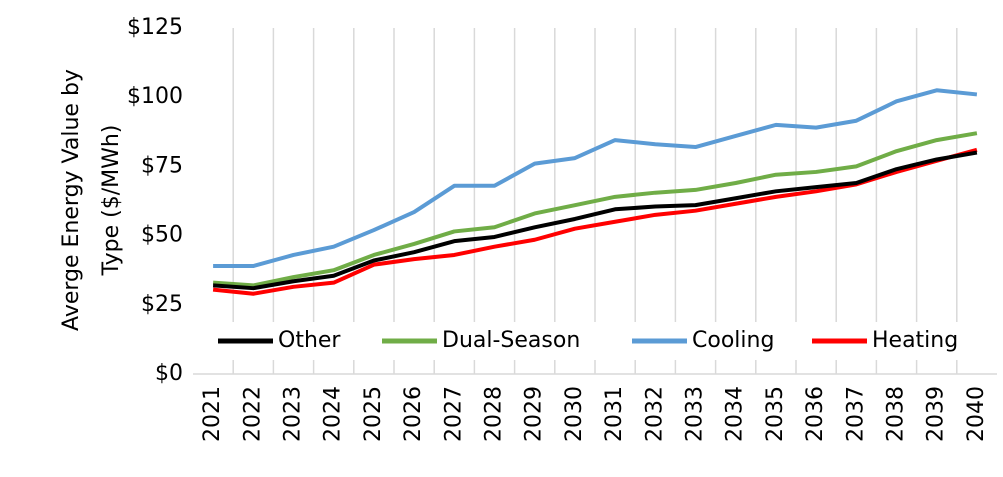  I want to click on x-tick-label: 2023, so click(293, 414).